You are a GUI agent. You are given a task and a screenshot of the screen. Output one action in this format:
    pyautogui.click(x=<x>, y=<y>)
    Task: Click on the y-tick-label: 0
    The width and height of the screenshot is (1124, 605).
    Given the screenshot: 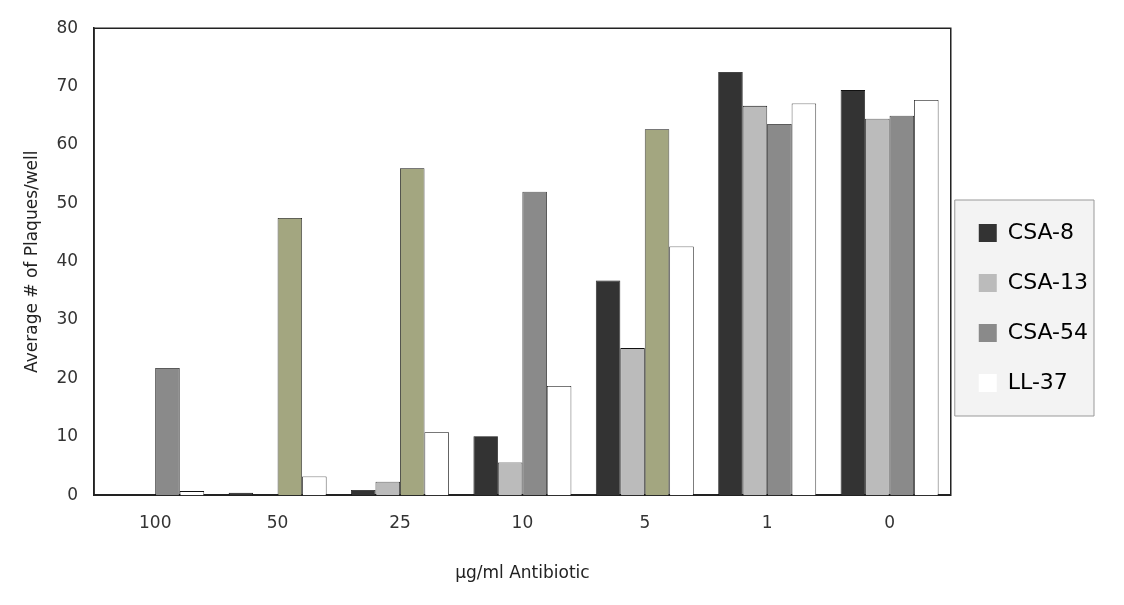 What is the action you would take?
    pyautogui.click(x=73, y=493)
    